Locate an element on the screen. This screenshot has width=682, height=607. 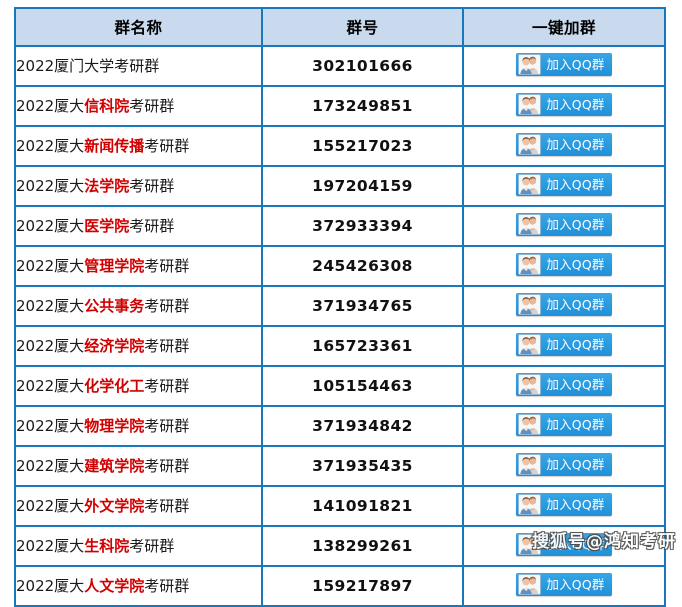
group-name-highlight: 化学化工 is located at coordinates (114, 386).